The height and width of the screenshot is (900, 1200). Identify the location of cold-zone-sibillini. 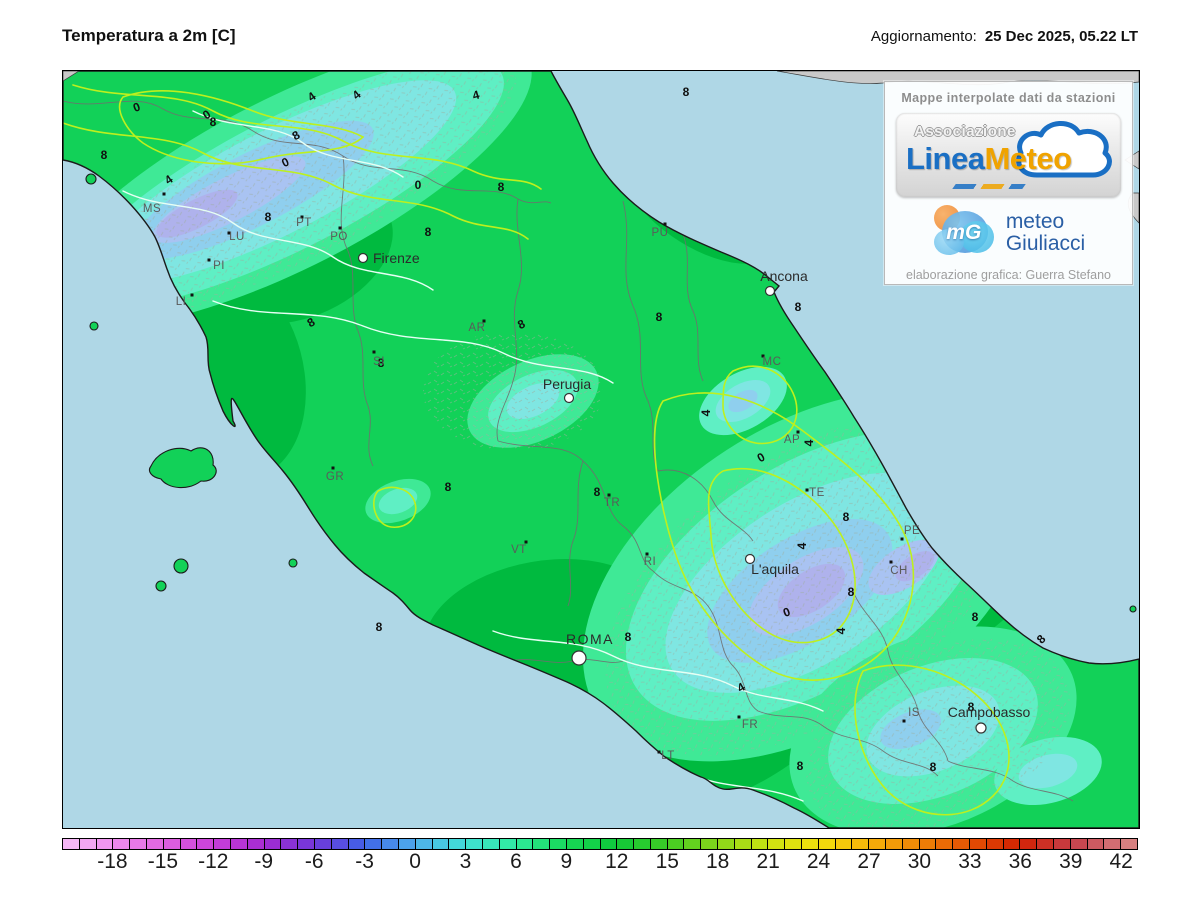
(743, 401).